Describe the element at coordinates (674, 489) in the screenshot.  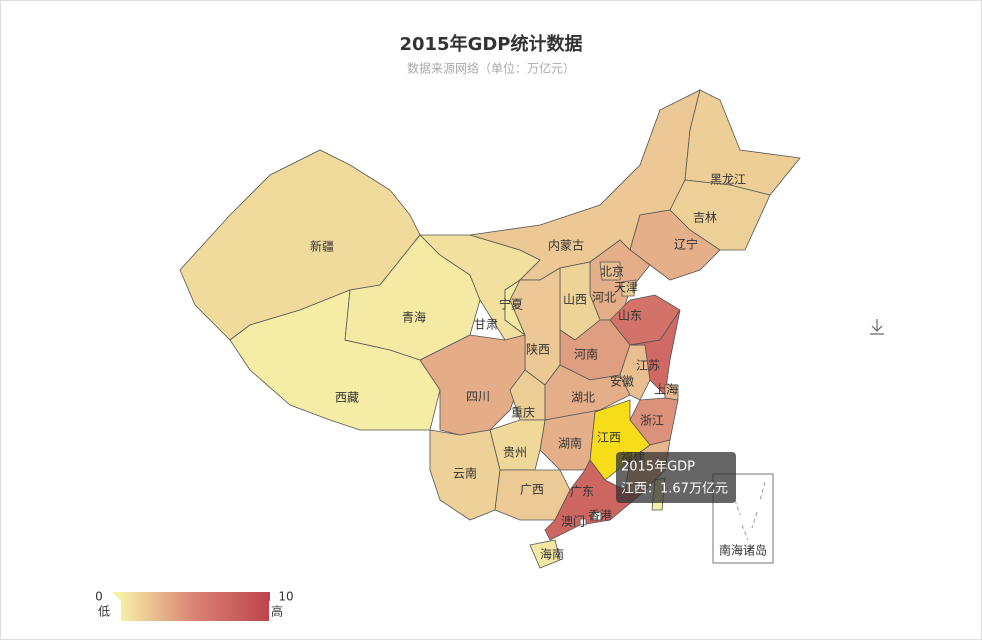
I see `tooltip-text: 江西：1.67万亿元` at that location.